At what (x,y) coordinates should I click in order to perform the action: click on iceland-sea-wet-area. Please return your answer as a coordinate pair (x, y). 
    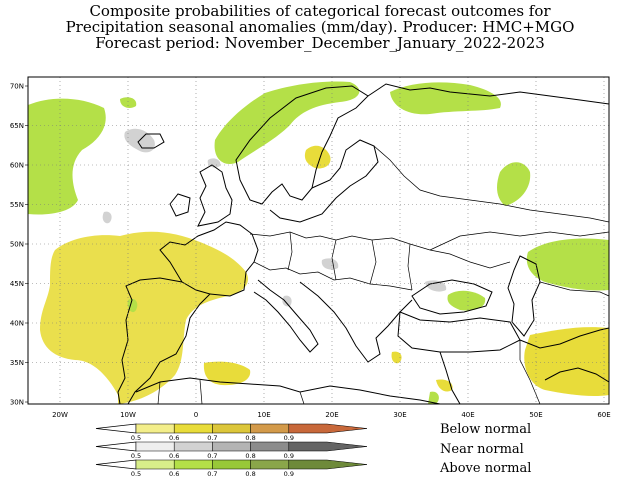
    Looking at the image, I should click on (128, 102).